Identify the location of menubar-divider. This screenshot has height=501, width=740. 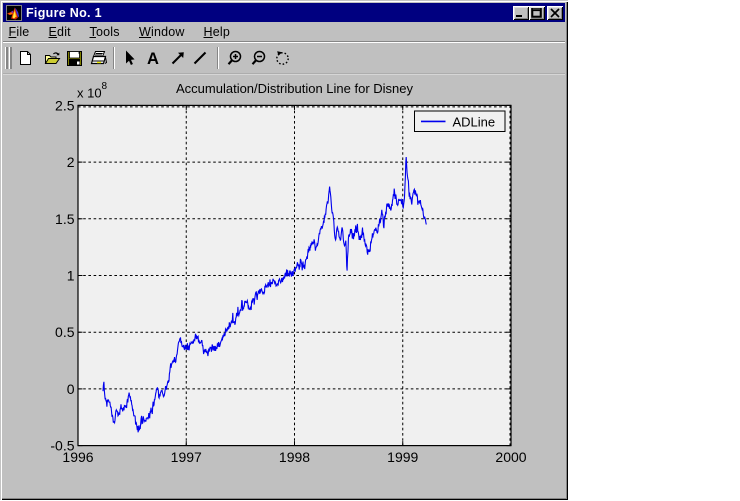
(284, 42).